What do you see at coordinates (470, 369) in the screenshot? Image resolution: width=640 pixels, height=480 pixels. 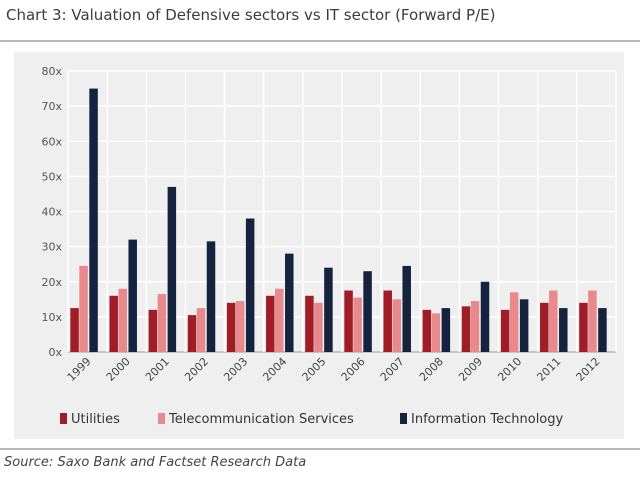 I see `x-tick-label: 2009` at bounding box center [470, 369].